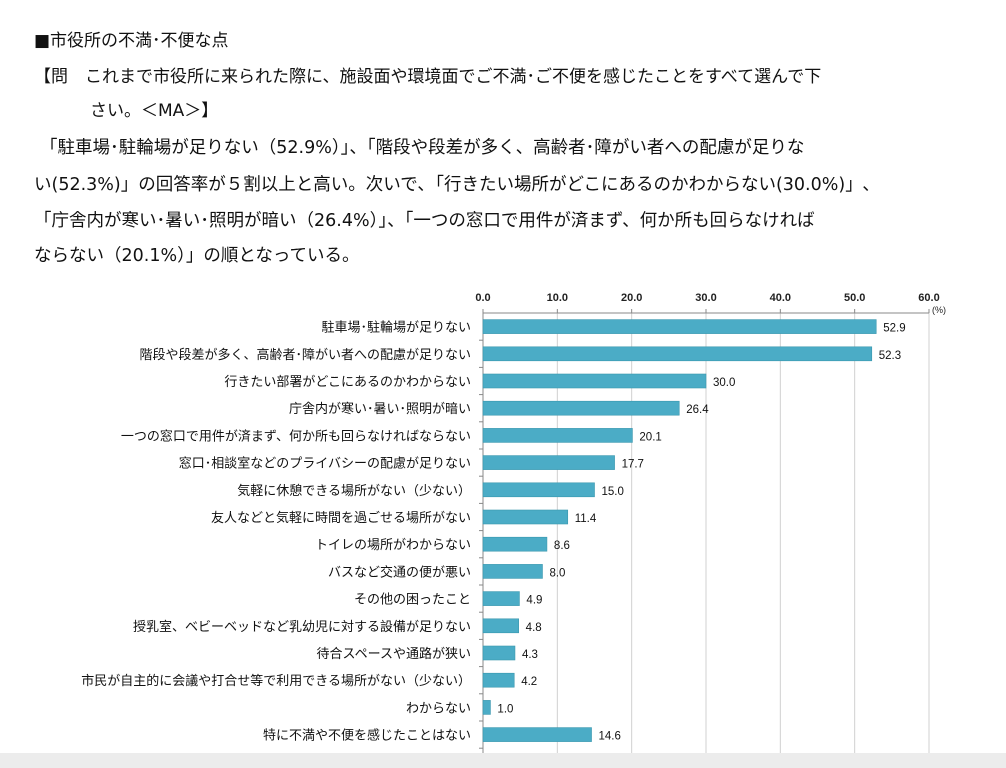  What do you see at coordinates (154, 111) in the screenshot?
I see `question-line-2: さい。＜MA＞】` at bounding box center [154, 111].